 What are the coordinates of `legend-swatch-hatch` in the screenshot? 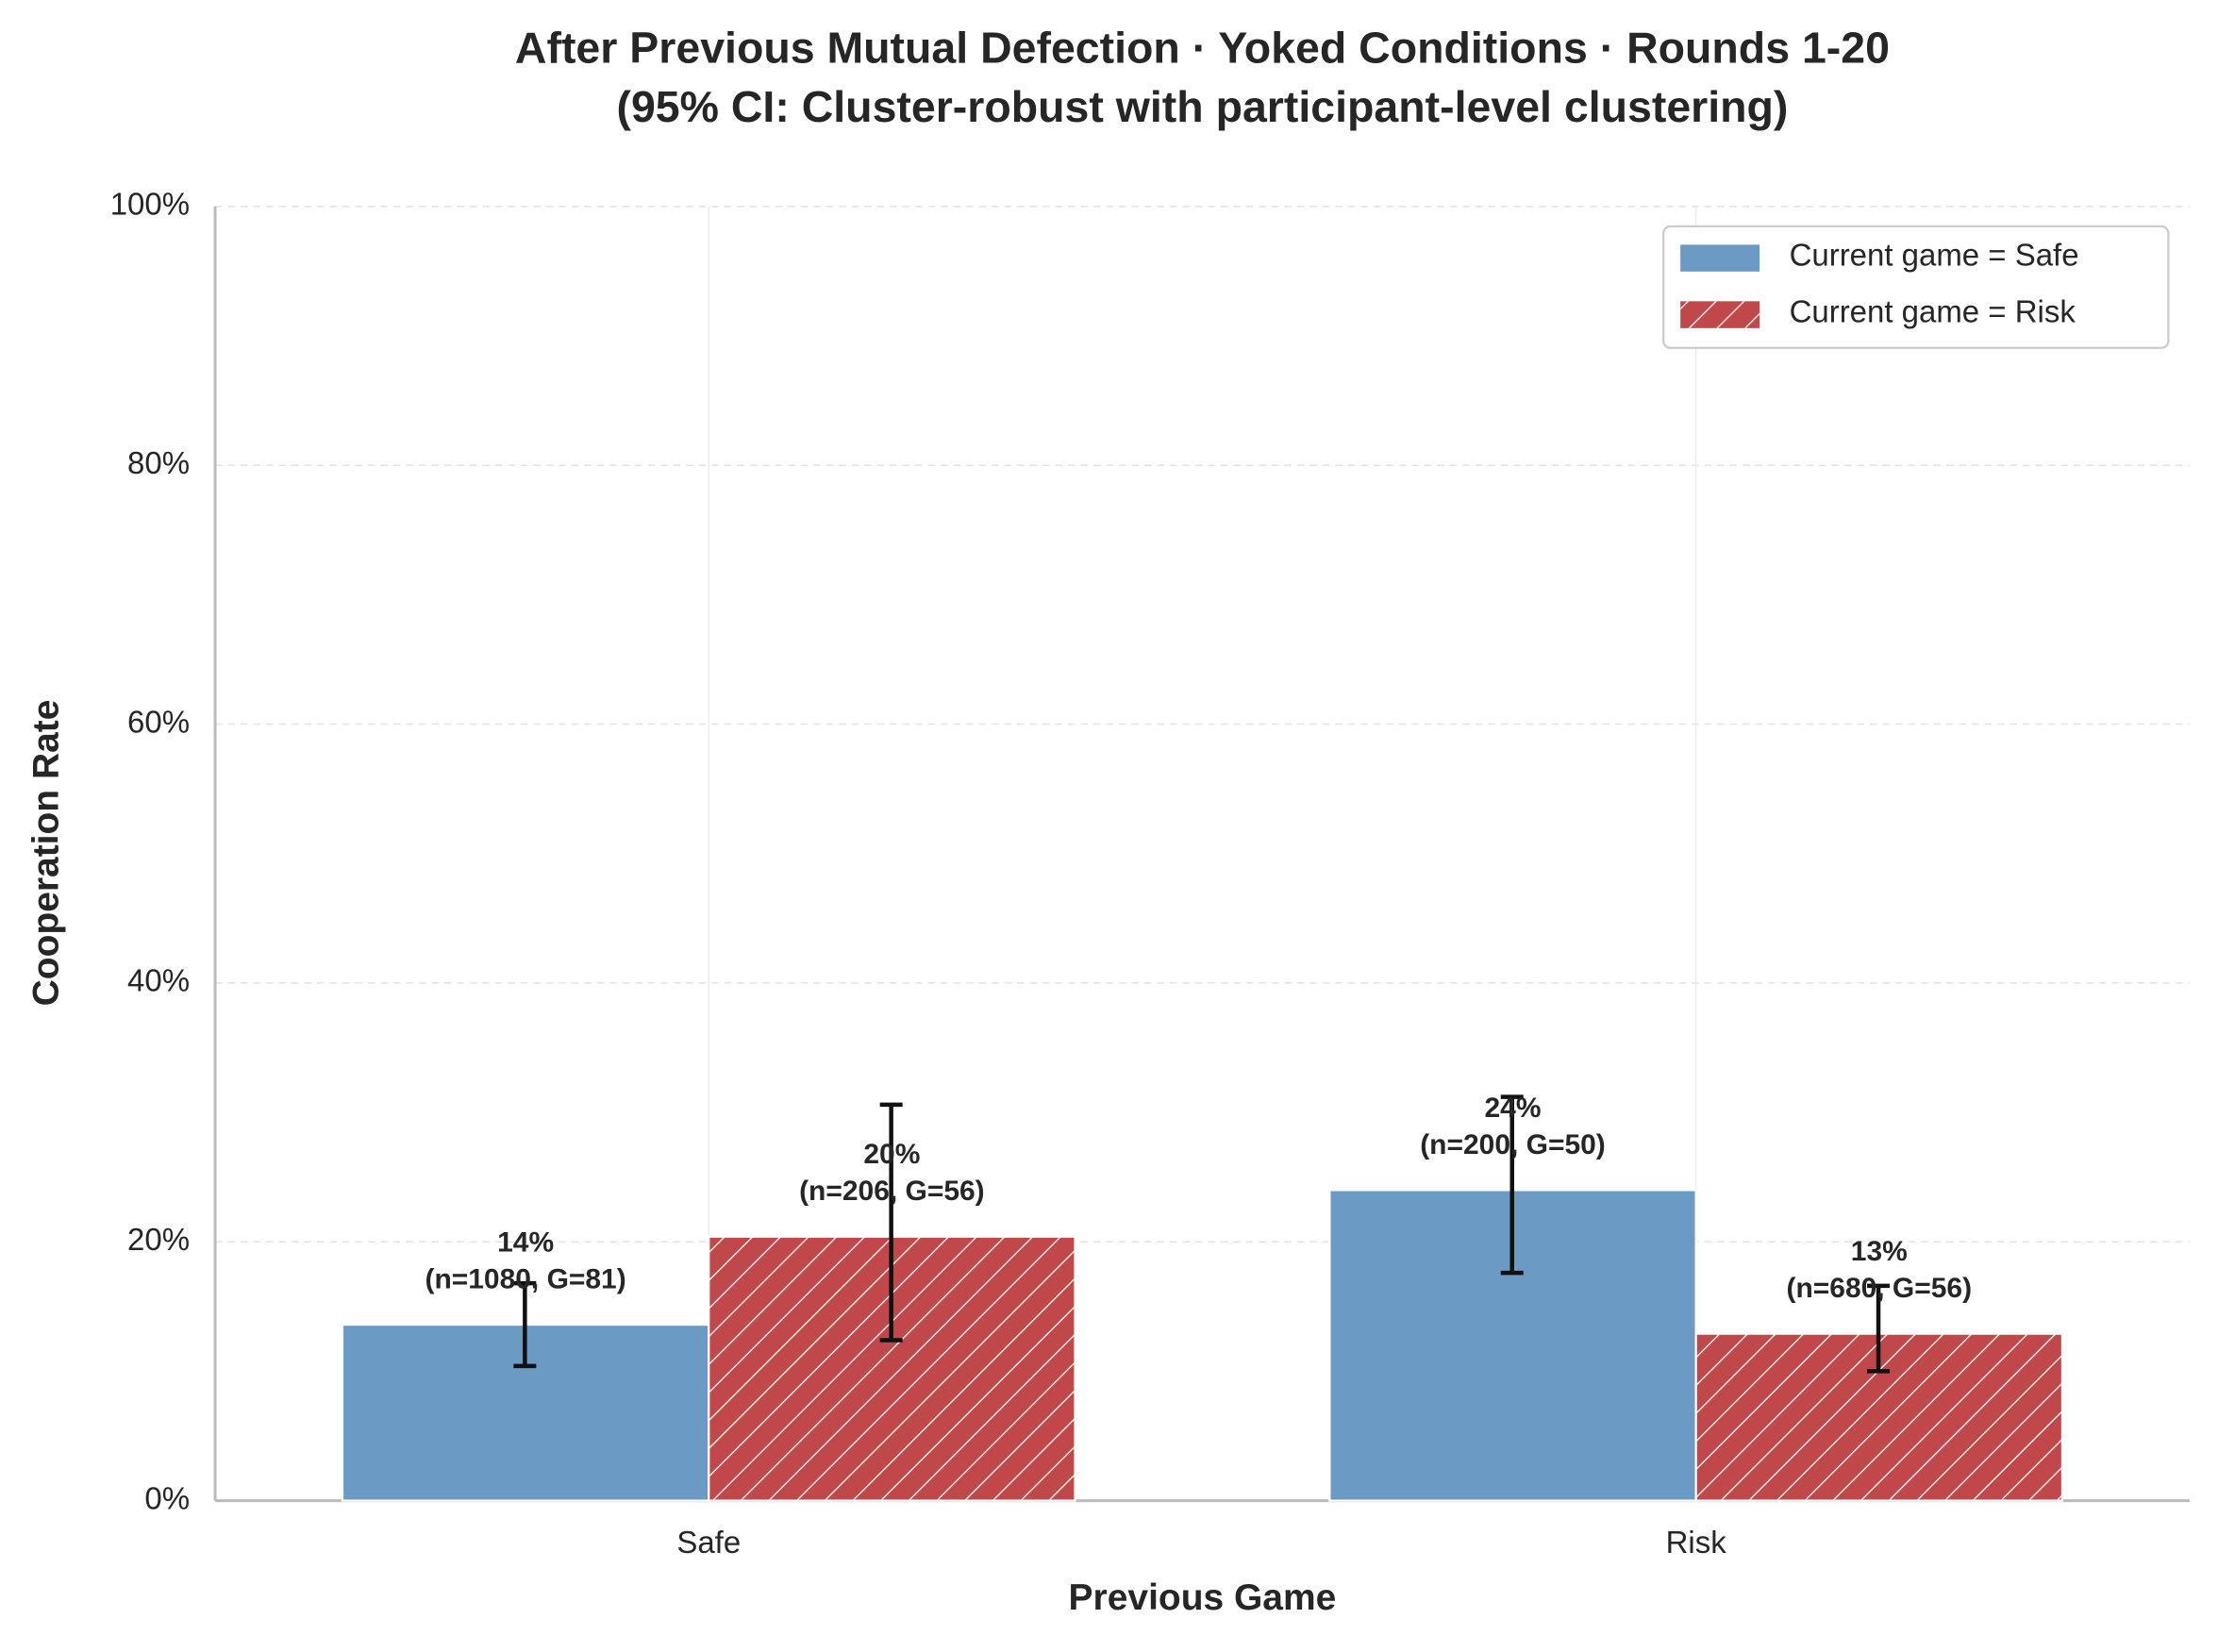 It's located at (1720, 314).